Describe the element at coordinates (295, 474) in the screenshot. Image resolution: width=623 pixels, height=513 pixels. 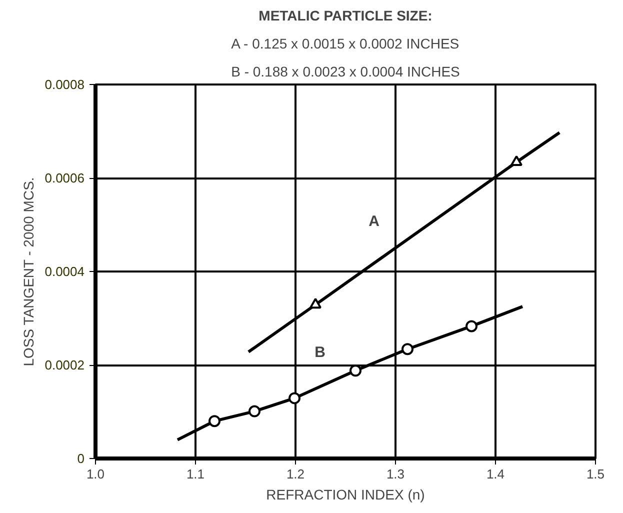
I see `x-tick-label: 1.2` at that location.